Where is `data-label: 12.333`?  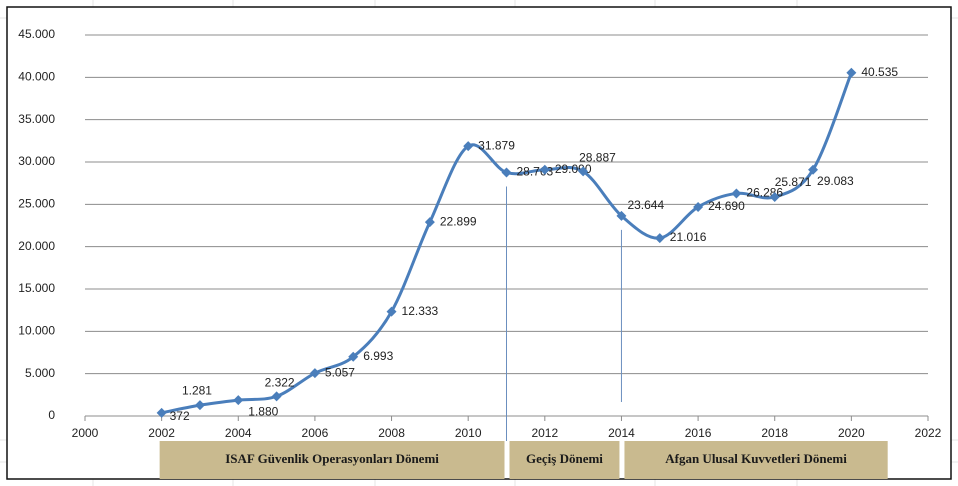 data-label: 12.333 is located at coordinates (420, 311).